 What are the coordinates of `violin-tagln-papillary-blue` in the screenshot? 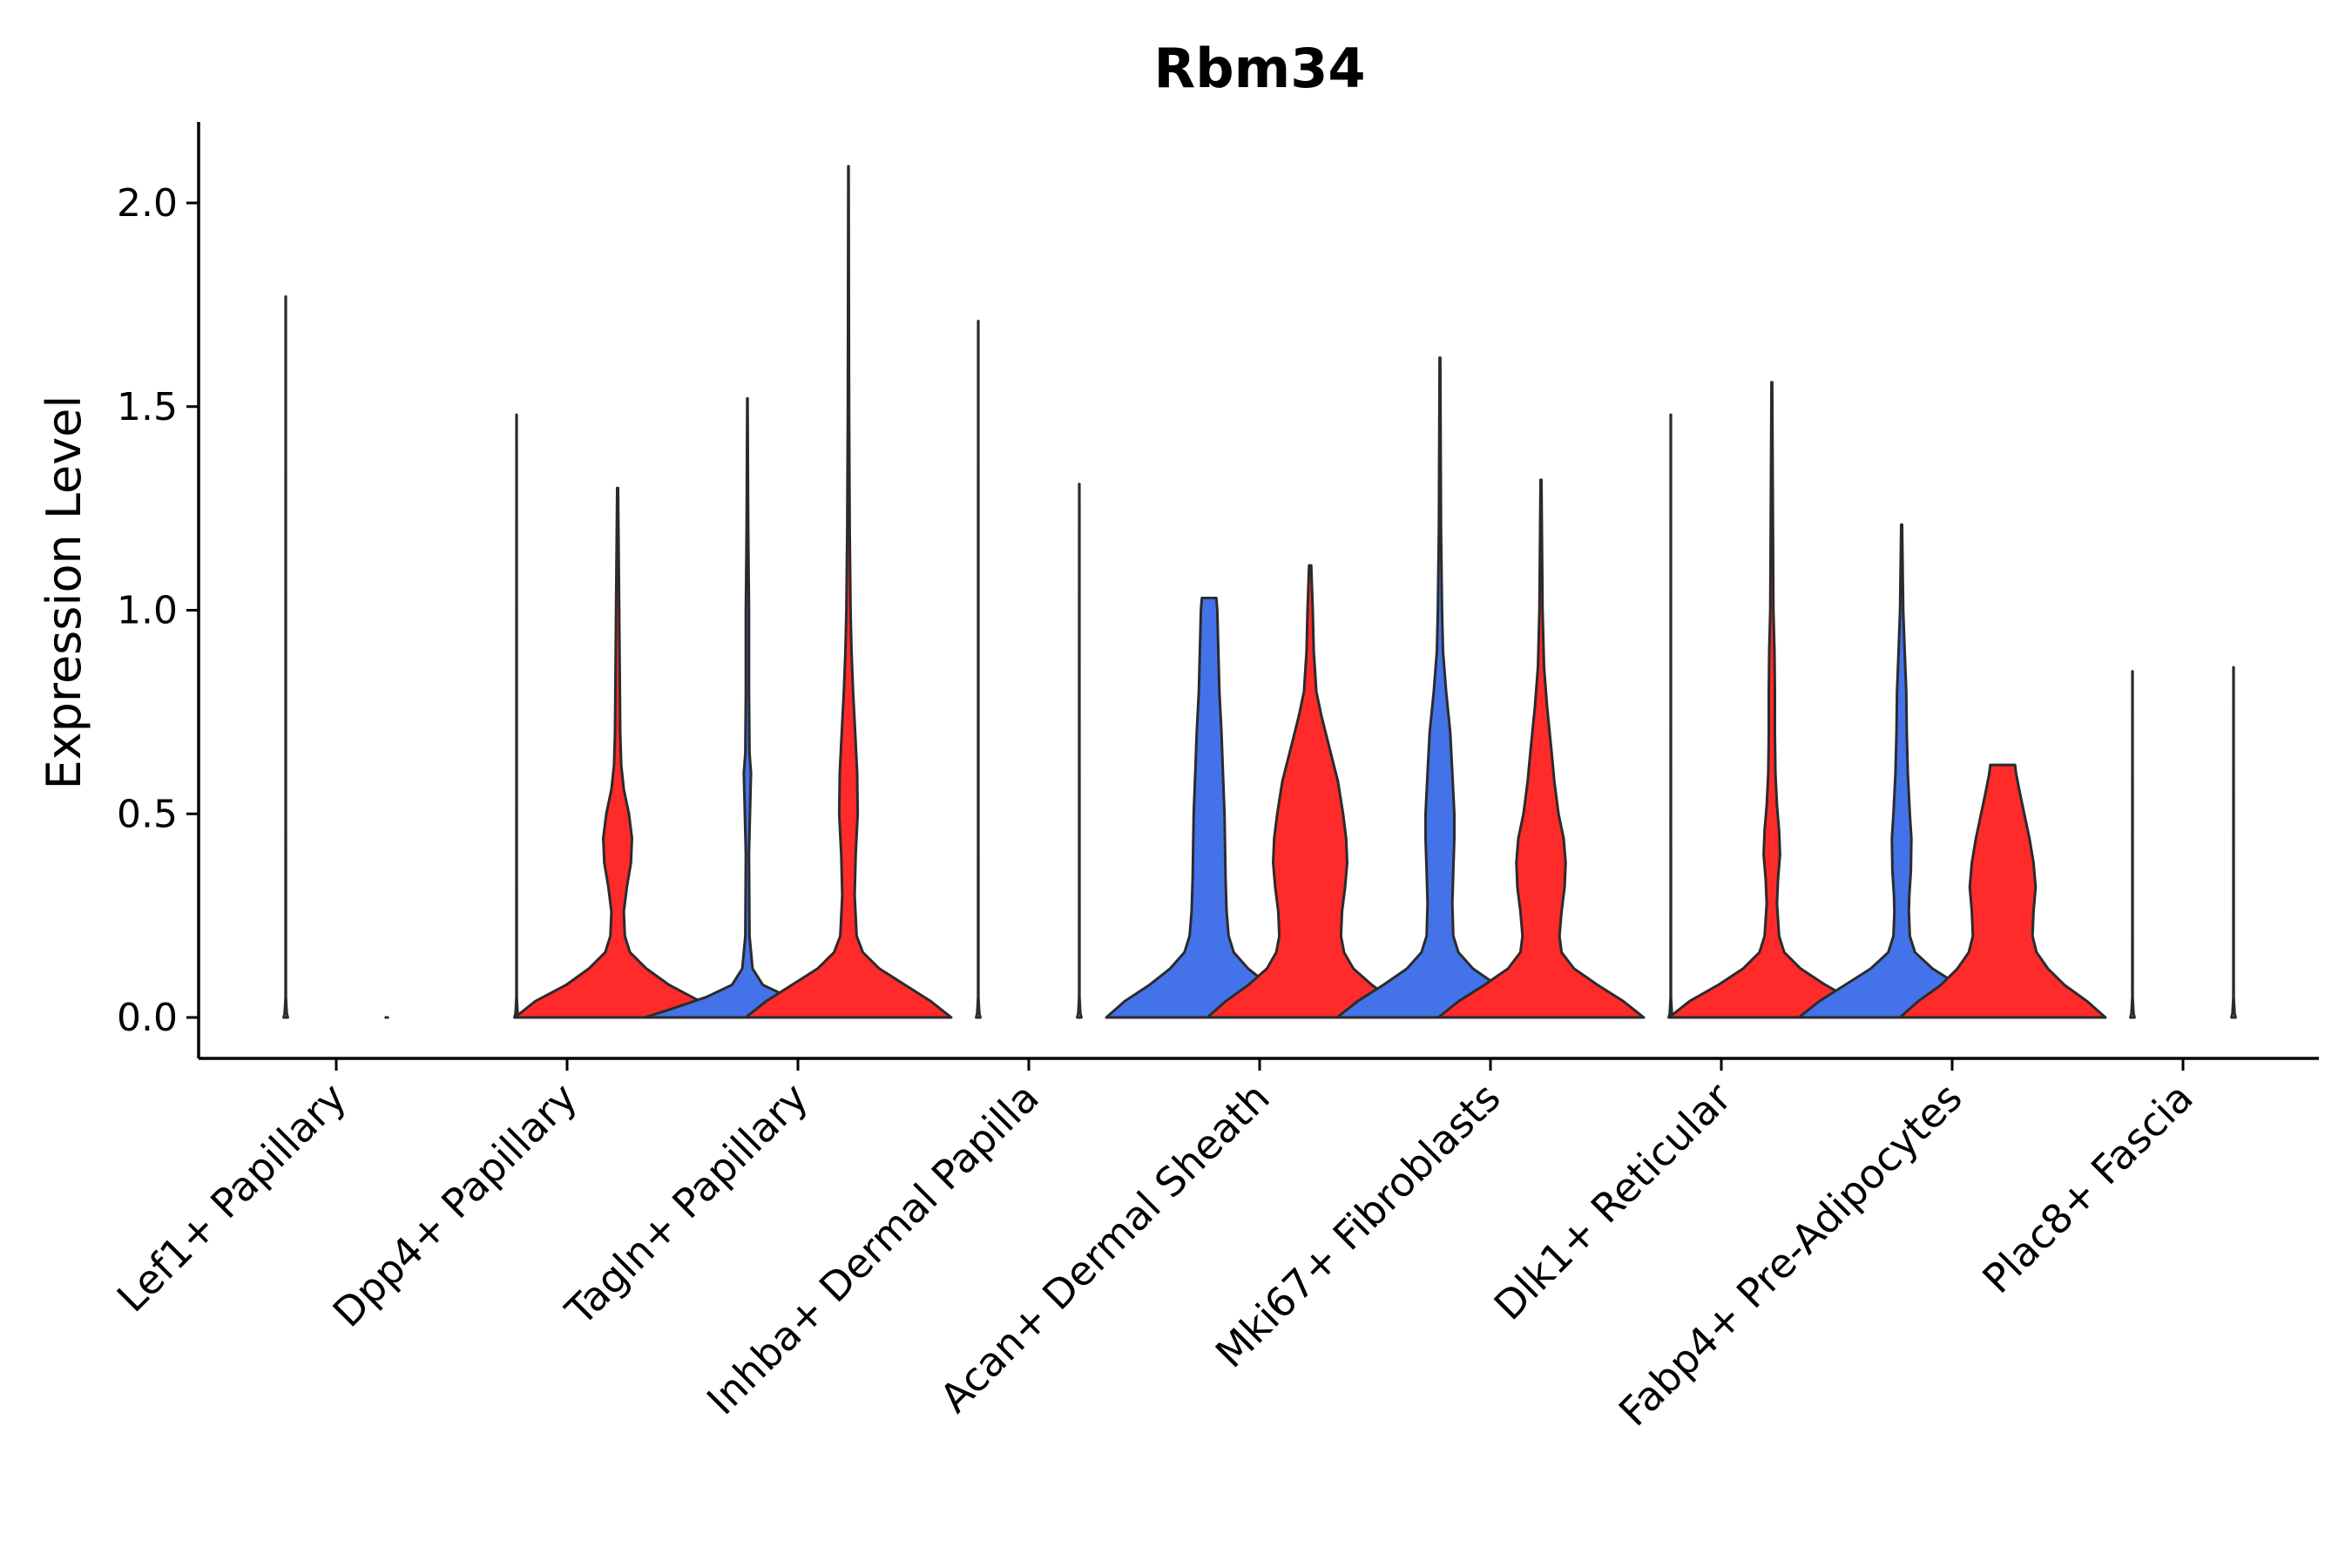 It's located at (747, 707).